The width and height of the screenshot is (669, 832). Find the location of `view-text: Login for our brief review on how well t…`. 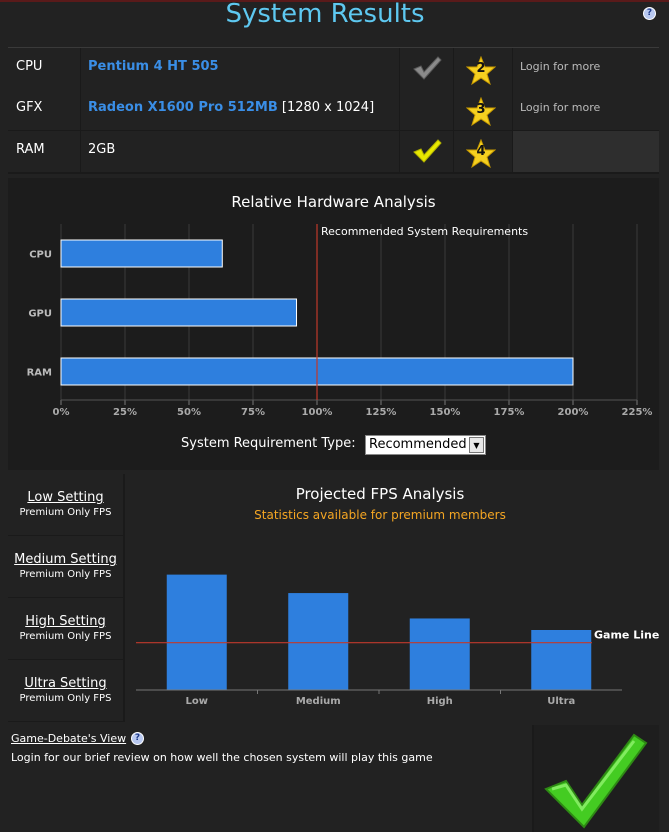

view-text: Login for our brief review on how well t… is located at coordinates (222, 757).